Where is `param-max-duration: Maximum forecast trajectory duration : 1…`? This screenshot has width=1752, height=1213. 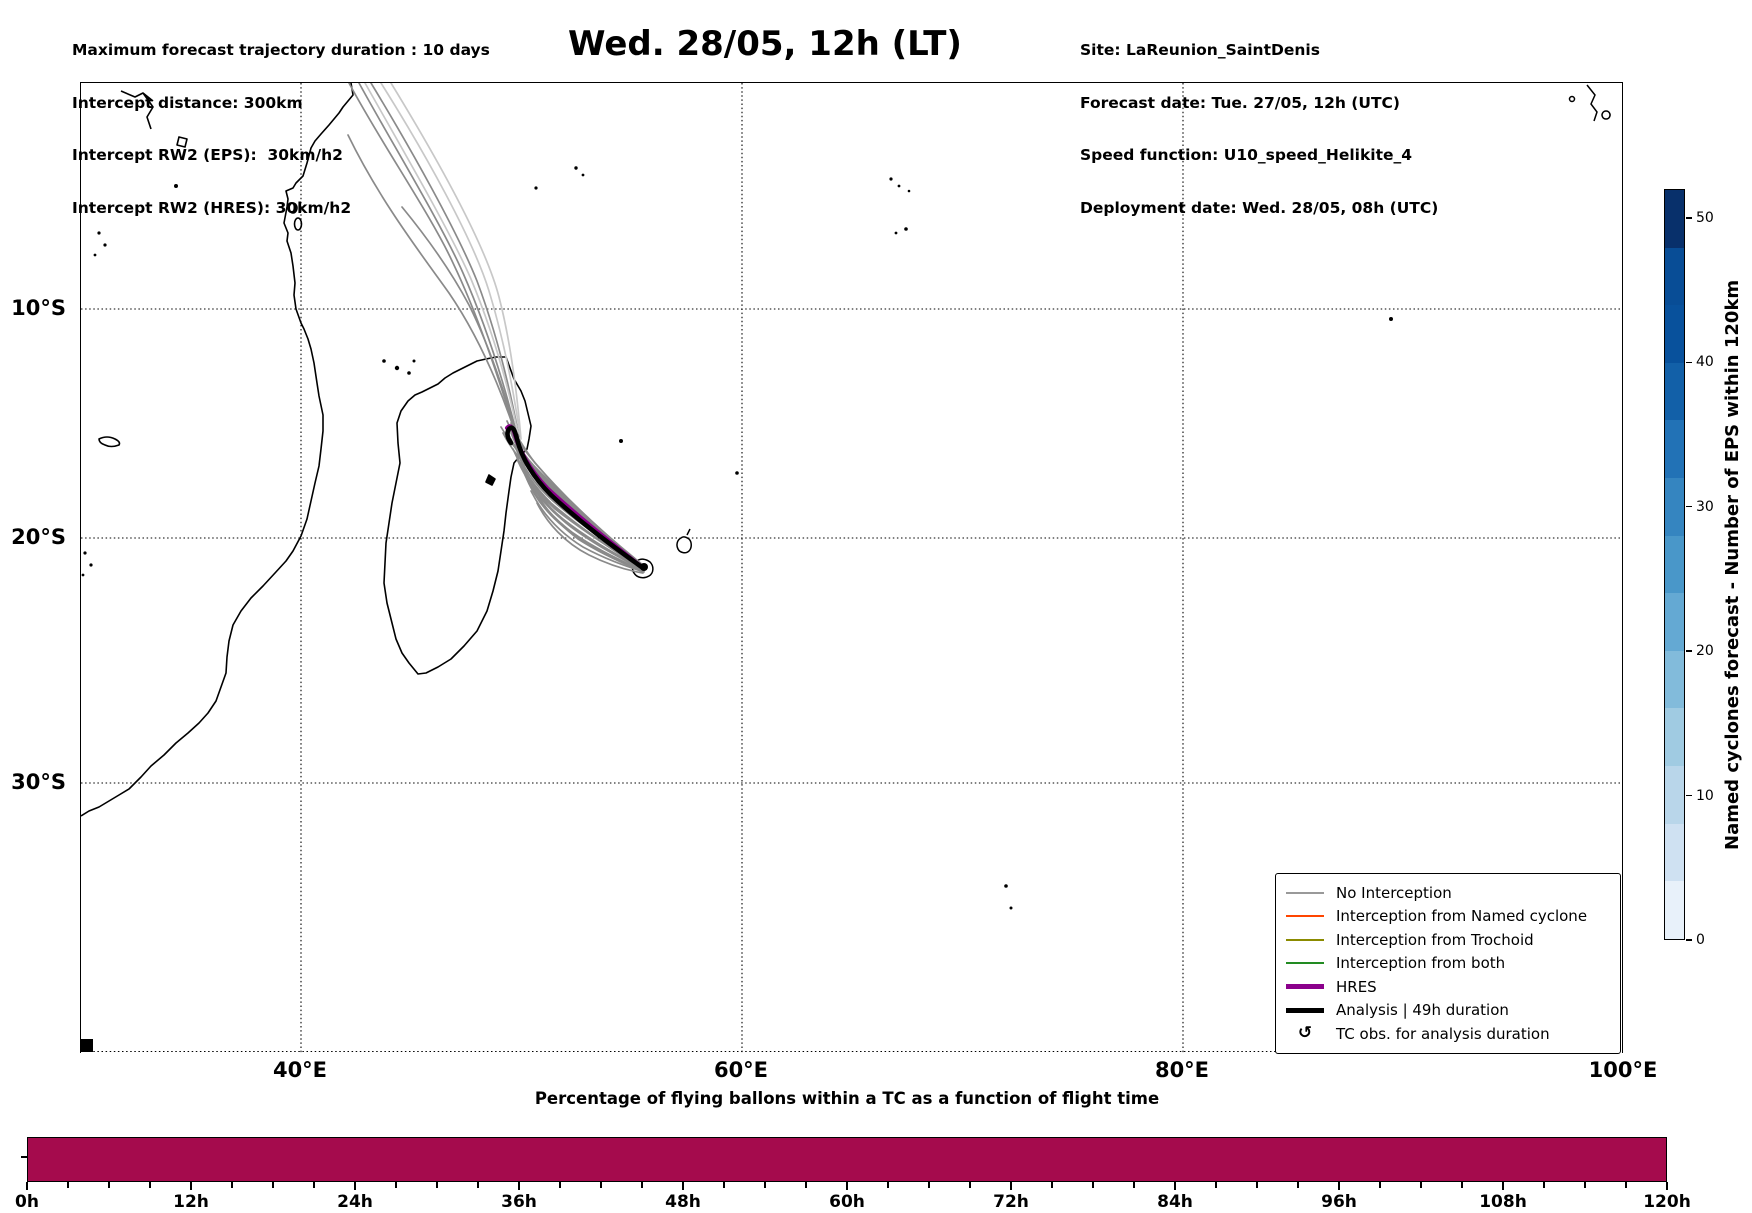
param-max-duration: Maximum forecast trajectory duration : 1… is located at coordinates (281, 50).